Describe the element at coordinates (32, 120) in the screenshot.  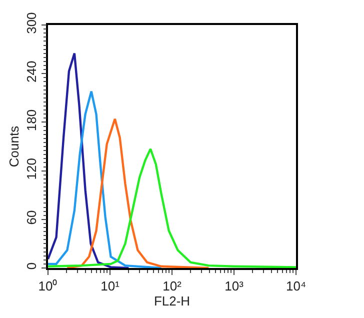
I see `y-tick-label: 180` at that location.